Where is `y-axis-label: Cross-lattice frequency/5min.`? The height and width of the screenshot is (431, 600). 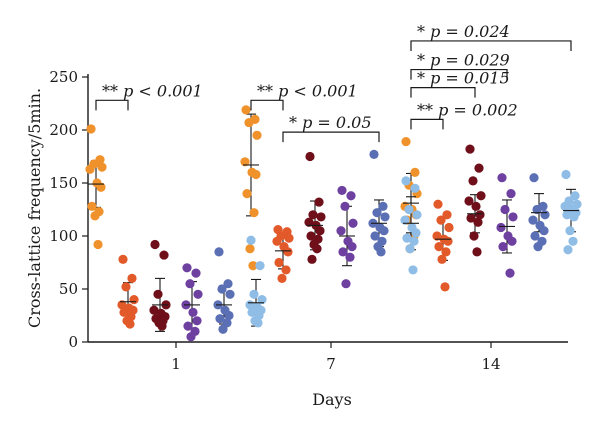 y-axis-label: Cross-lattice frequency/5min. is located at coordinates (34, 208).